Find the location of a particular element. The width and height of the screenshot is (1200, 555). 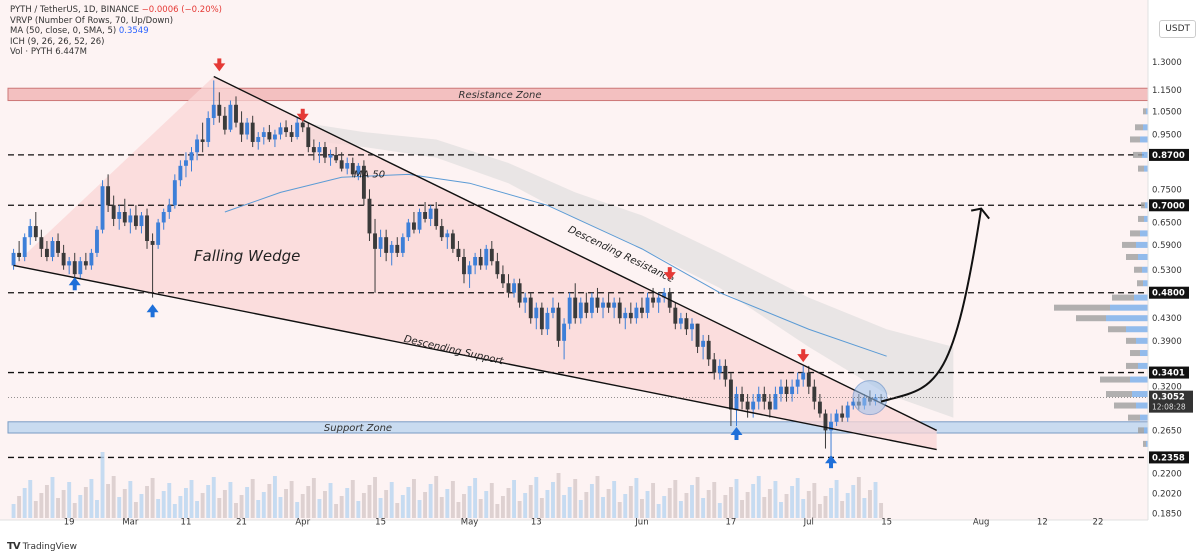

time-tick-11: 15 is located at coordinates (886, 523).